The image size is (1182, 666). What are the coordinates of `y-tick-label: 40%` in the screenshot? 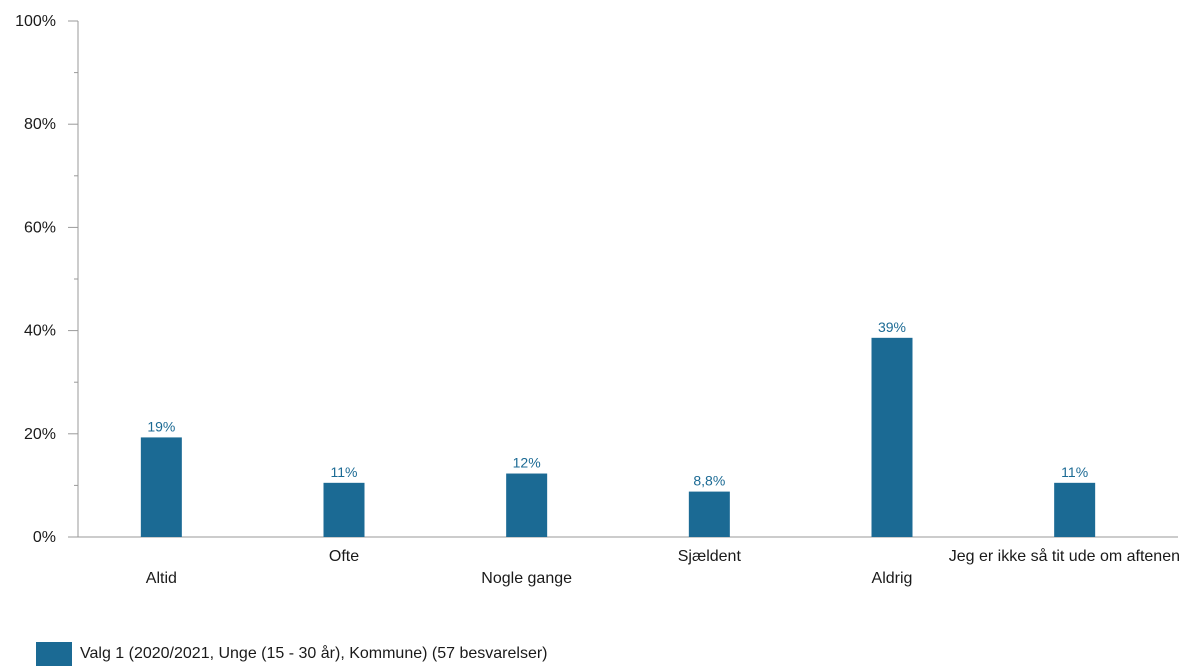 It's located at (40, 331).